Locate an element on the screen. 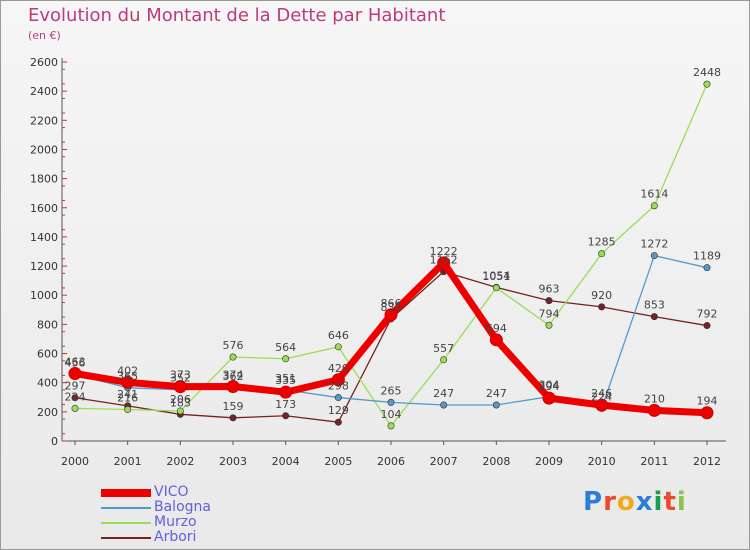 The height and width of the screenshot is (550, 750). data-label-vico: 294 is located at coordinates (549, 386).